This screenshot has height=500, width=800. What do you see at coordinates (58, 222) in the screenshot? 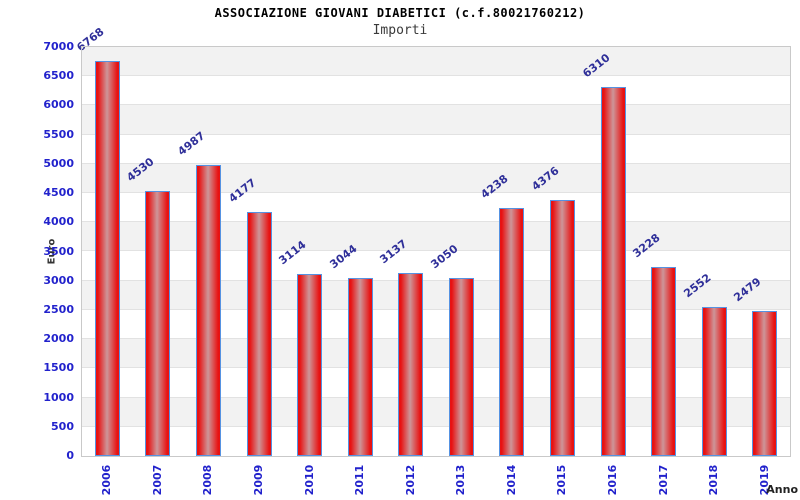
I see `y-tick-label: 4000` at bounding box center [58, 222].